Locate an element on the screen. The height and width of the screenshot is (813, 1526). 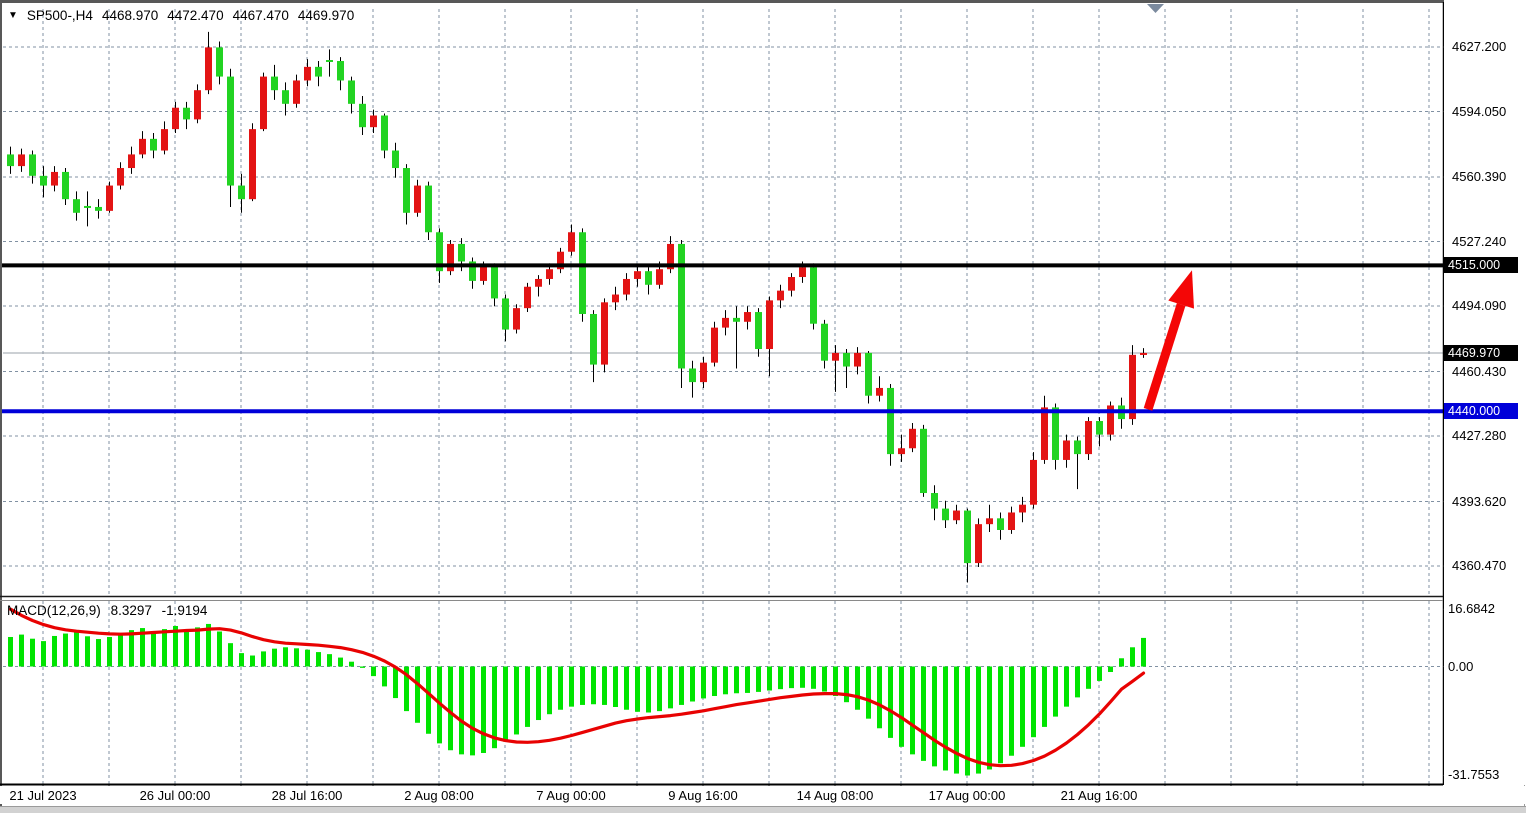
macd-histogram is located at coordinates (577, 699).